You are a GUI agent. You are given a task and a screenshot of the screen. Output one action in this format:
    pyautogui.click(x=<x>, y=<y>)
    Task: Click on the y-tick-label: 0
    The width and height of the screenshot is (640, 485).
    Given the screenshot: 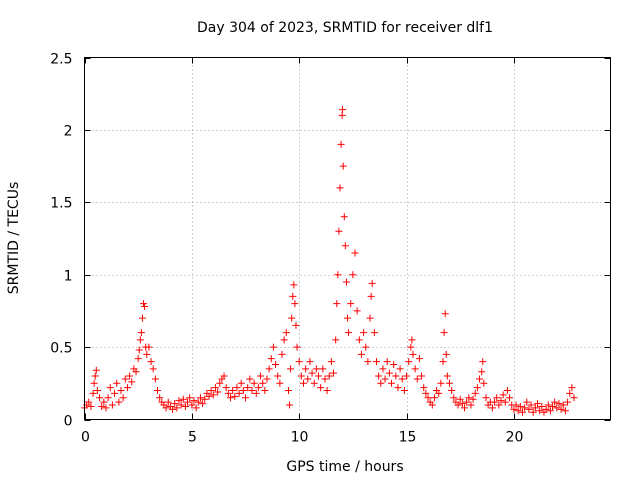 What is the action you would take?
    pyautogui.click(x=68, y=422)
    